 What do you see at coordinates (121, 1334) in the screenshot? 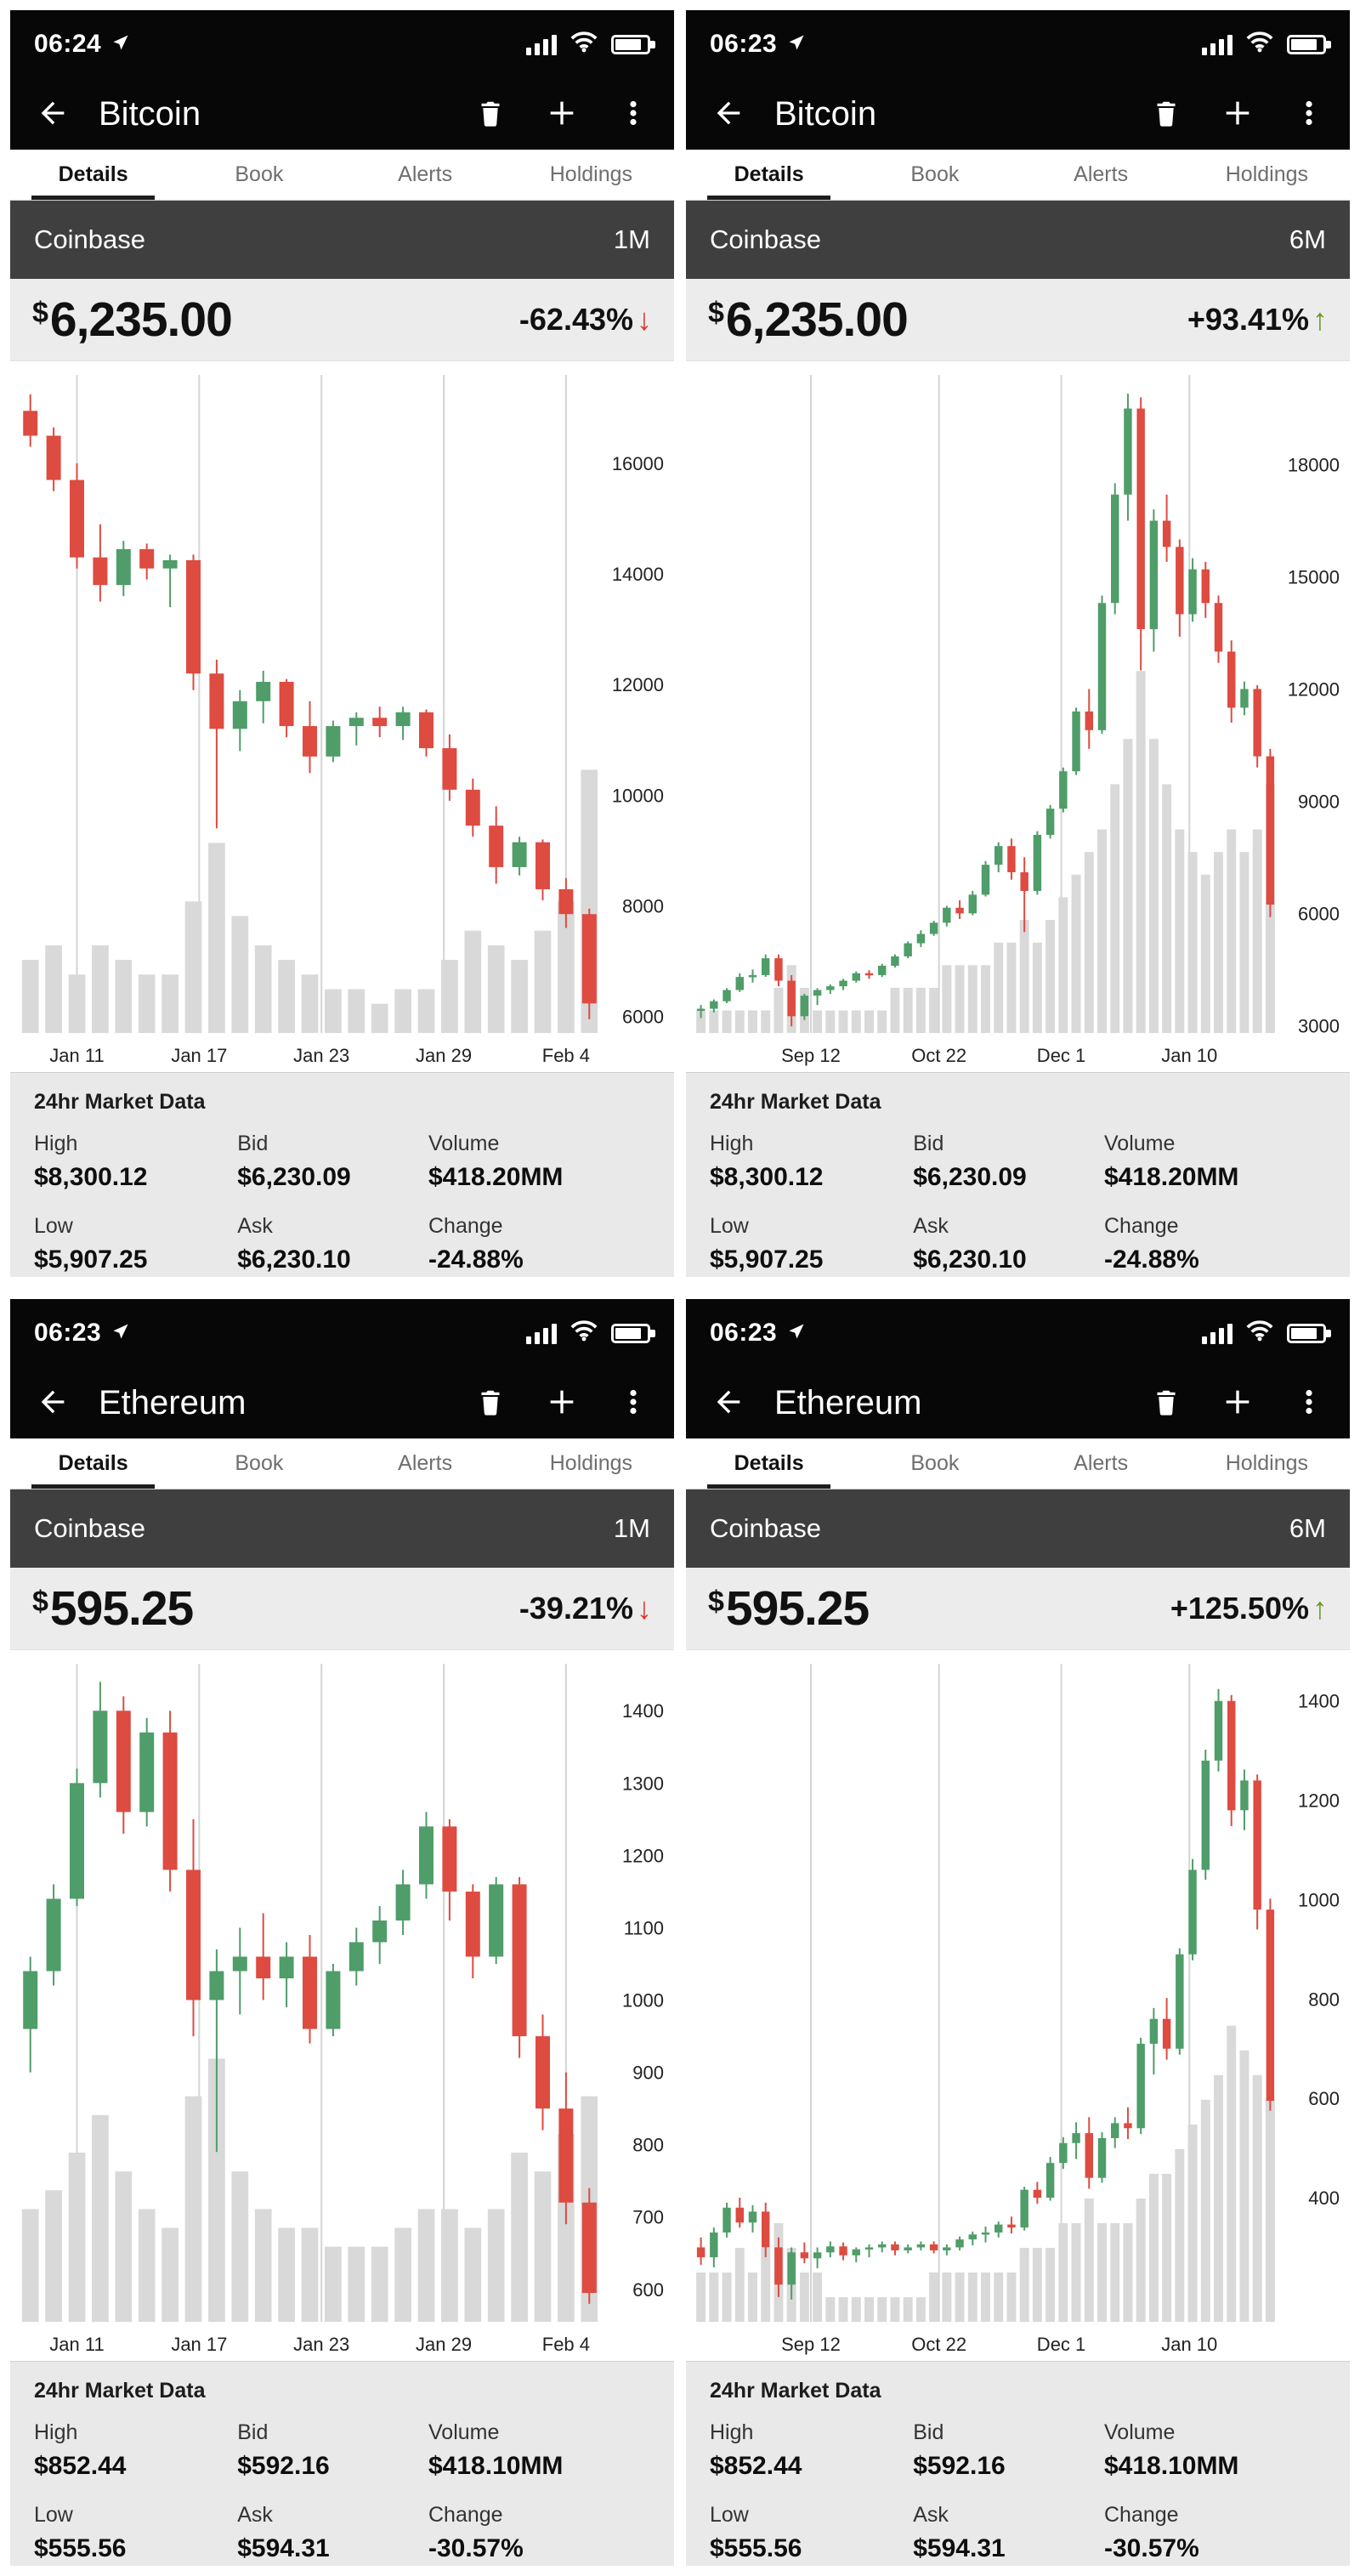
I see `location-arrow-icon` at bounding box center [121, 1334].